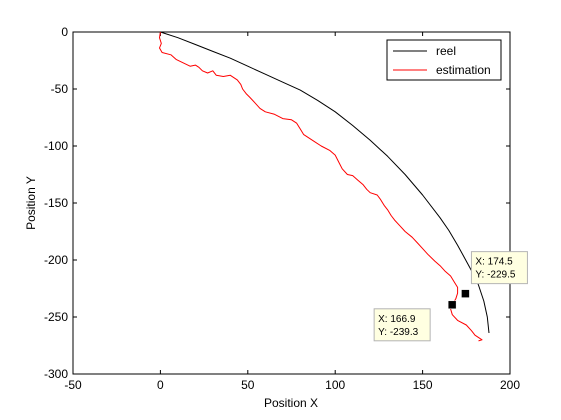 The width and height of the screenshot is (561, 420). I want to click on x-axis-label: Position X, so click(291, 403).